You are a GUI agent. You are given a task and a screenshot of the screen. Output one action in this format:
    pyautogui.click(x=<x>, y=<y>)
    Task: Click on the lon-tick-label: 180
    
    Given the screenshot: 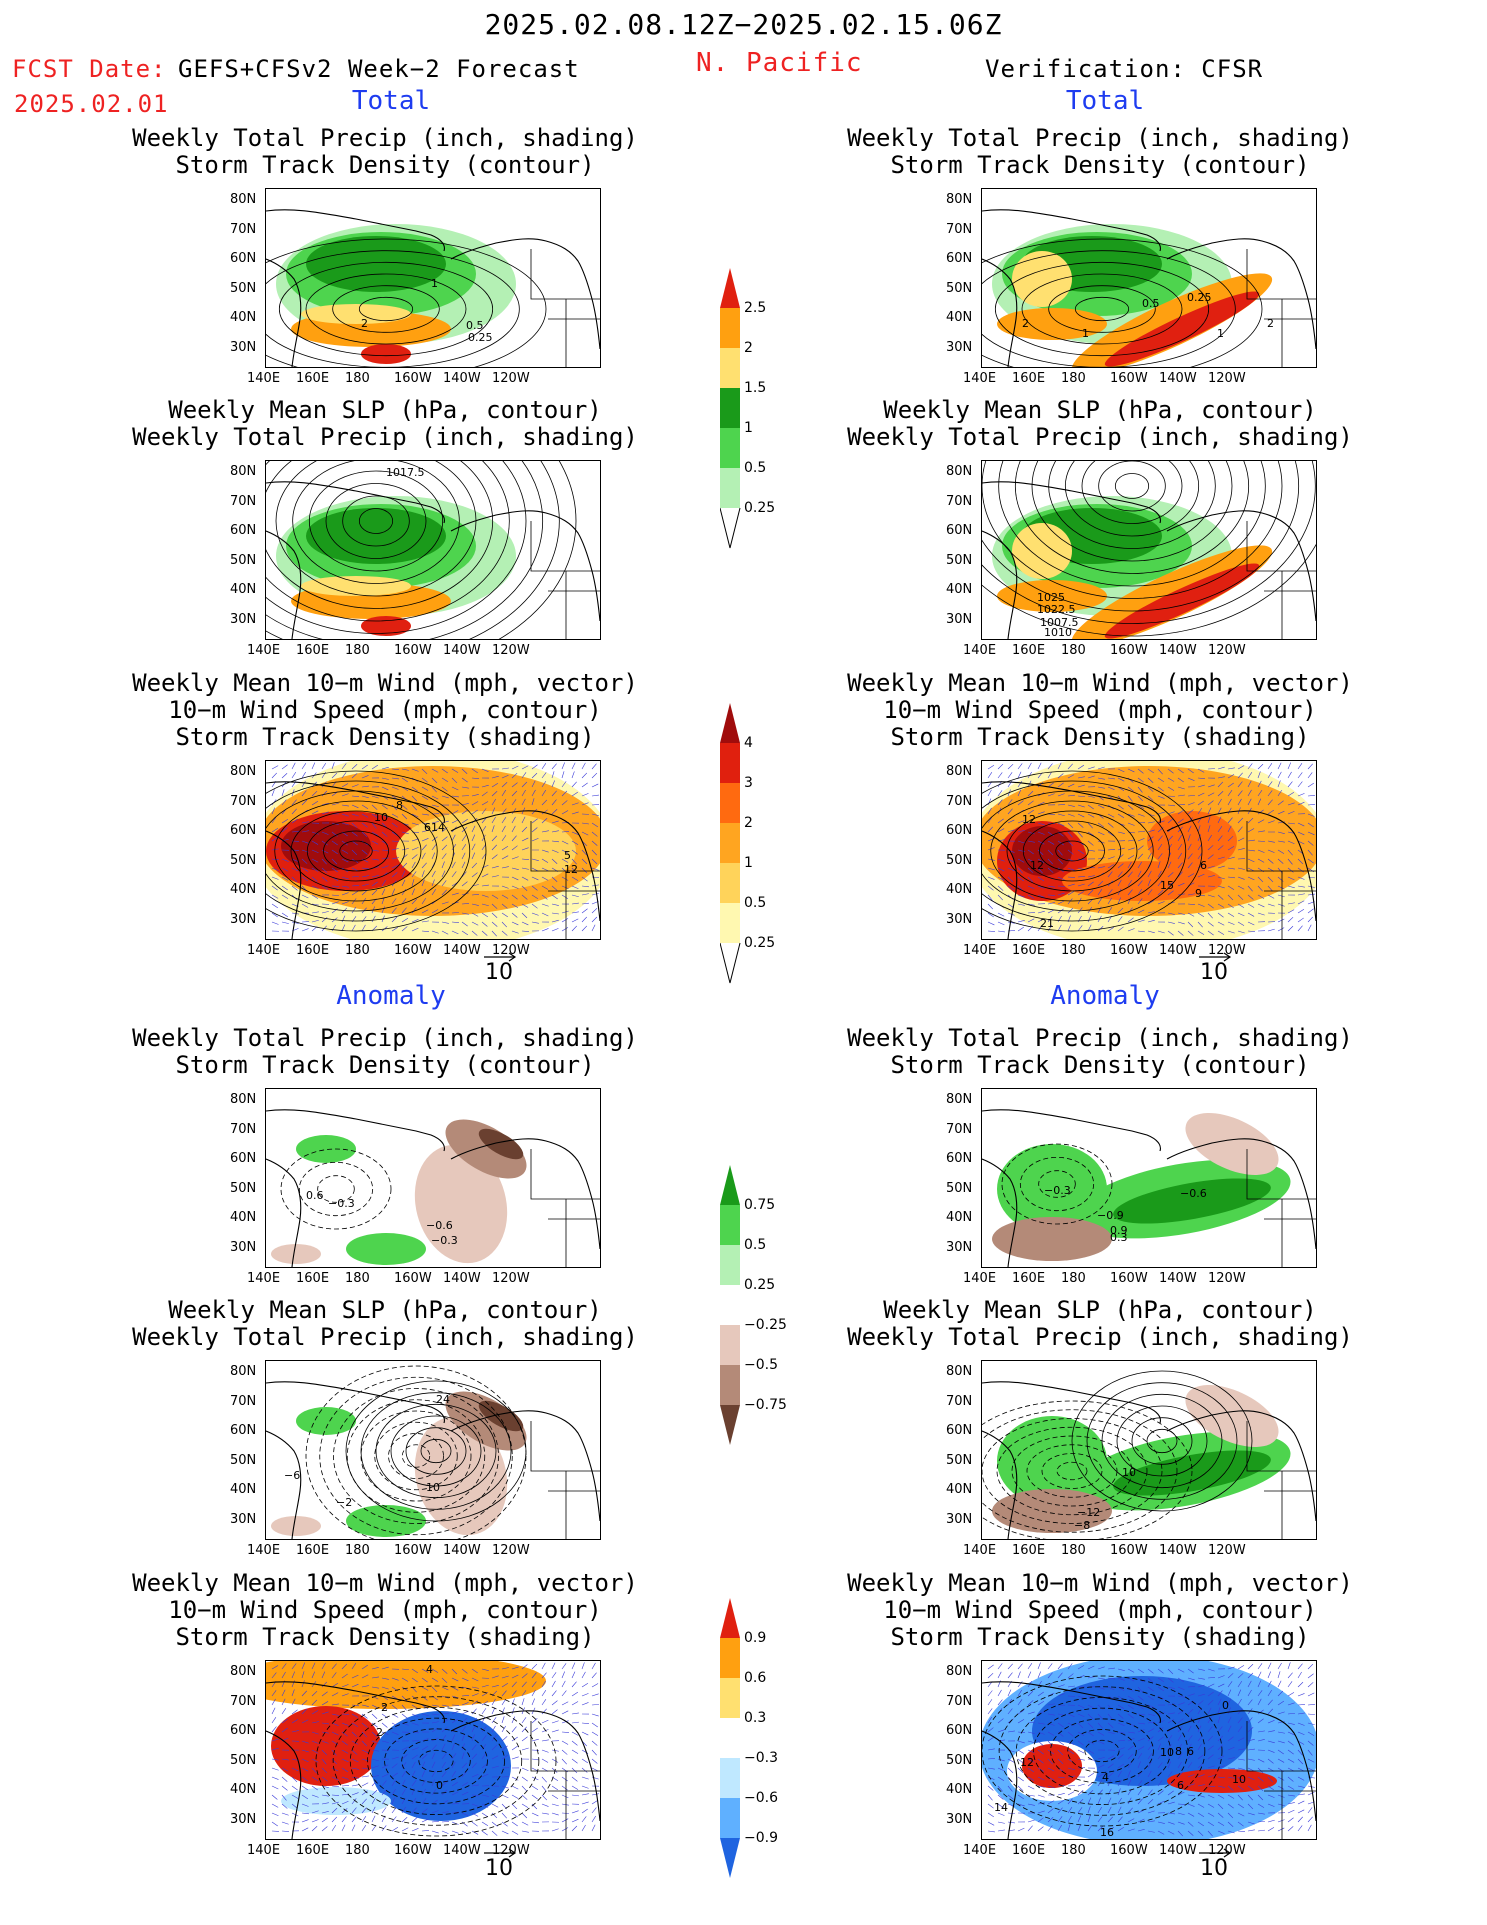 What is the action you would take?
    pyautogui.click(x=357, y=378)
    